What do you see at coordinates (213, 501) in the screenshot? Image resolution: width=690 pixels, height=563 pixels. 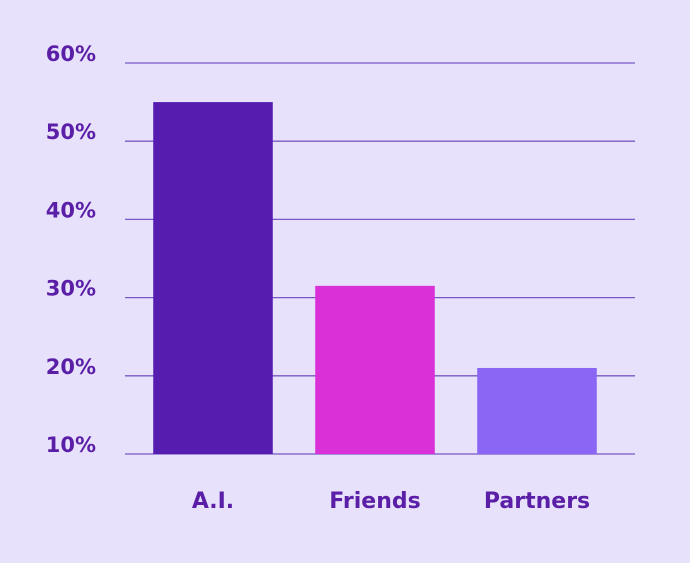 I see `x-tick-label: A.I.` at bounding box center [213, 501].